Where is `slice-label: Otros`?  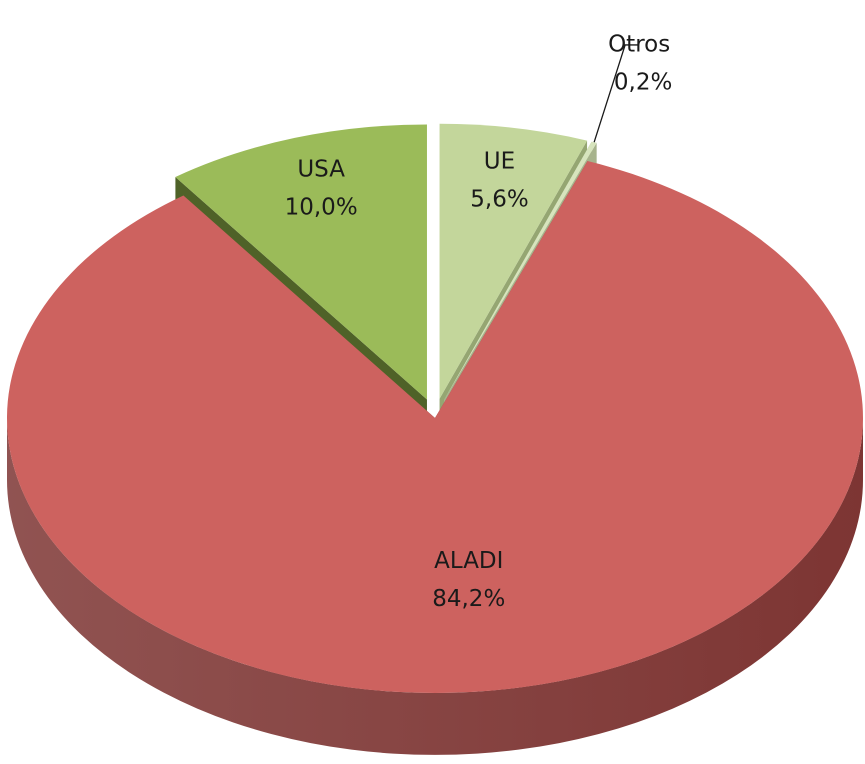
slice-label: Otros is located at coordinates (639, 44).